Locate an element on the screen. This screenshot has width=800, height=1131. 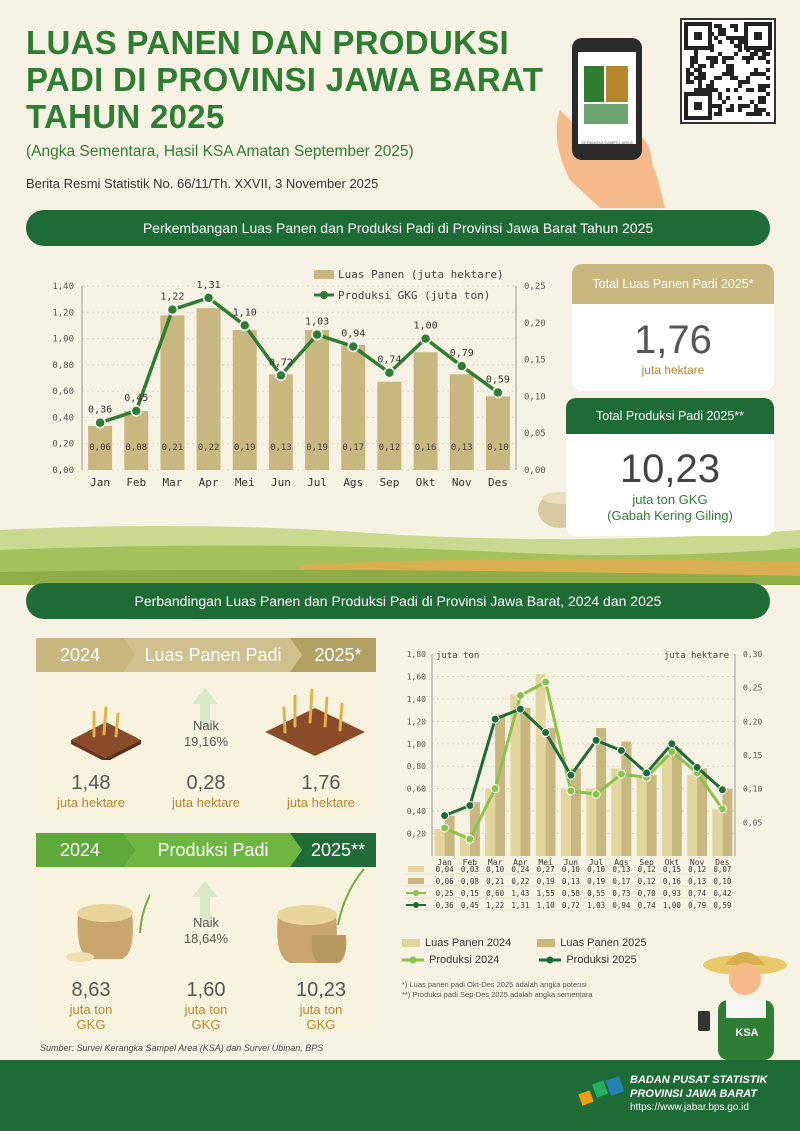
farmland-2024-icon is located at coordinates (106, 733).